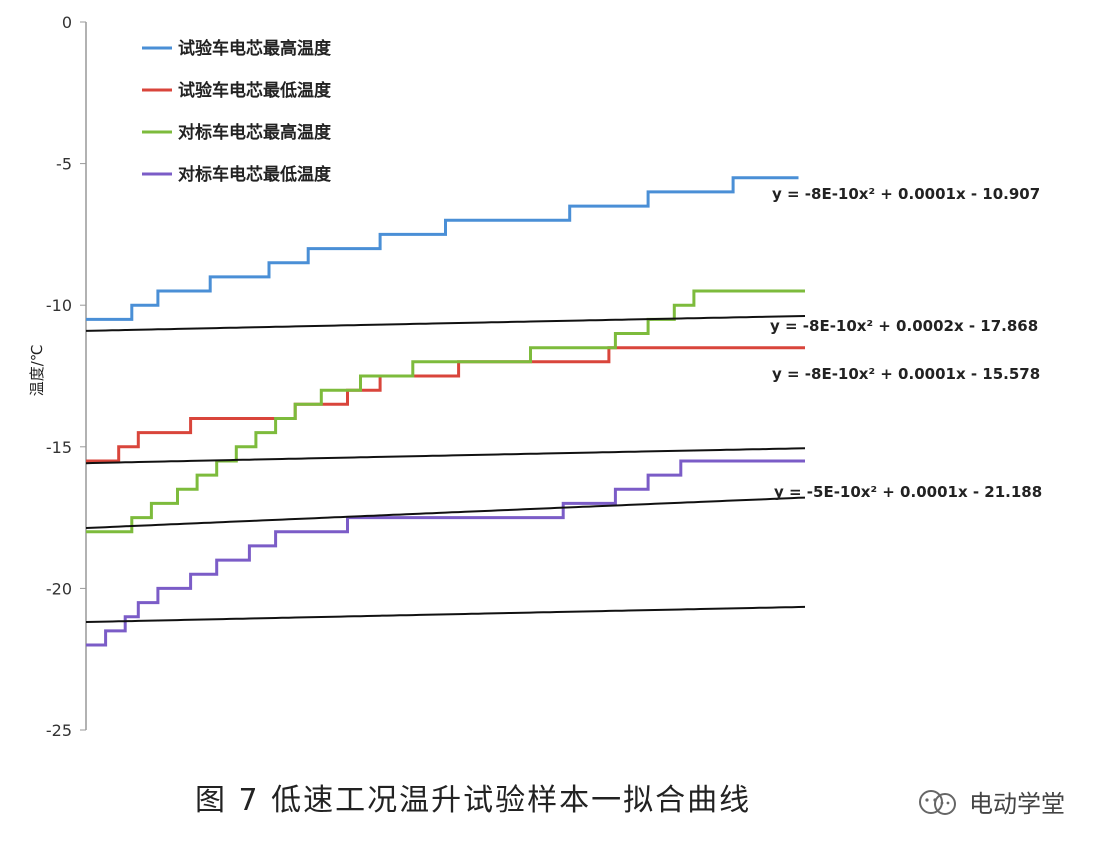 The height and width of the screenshot is (846, 1108). I want to click on legend-label-1: 试验车电芯最高温度, so click(255, 48).